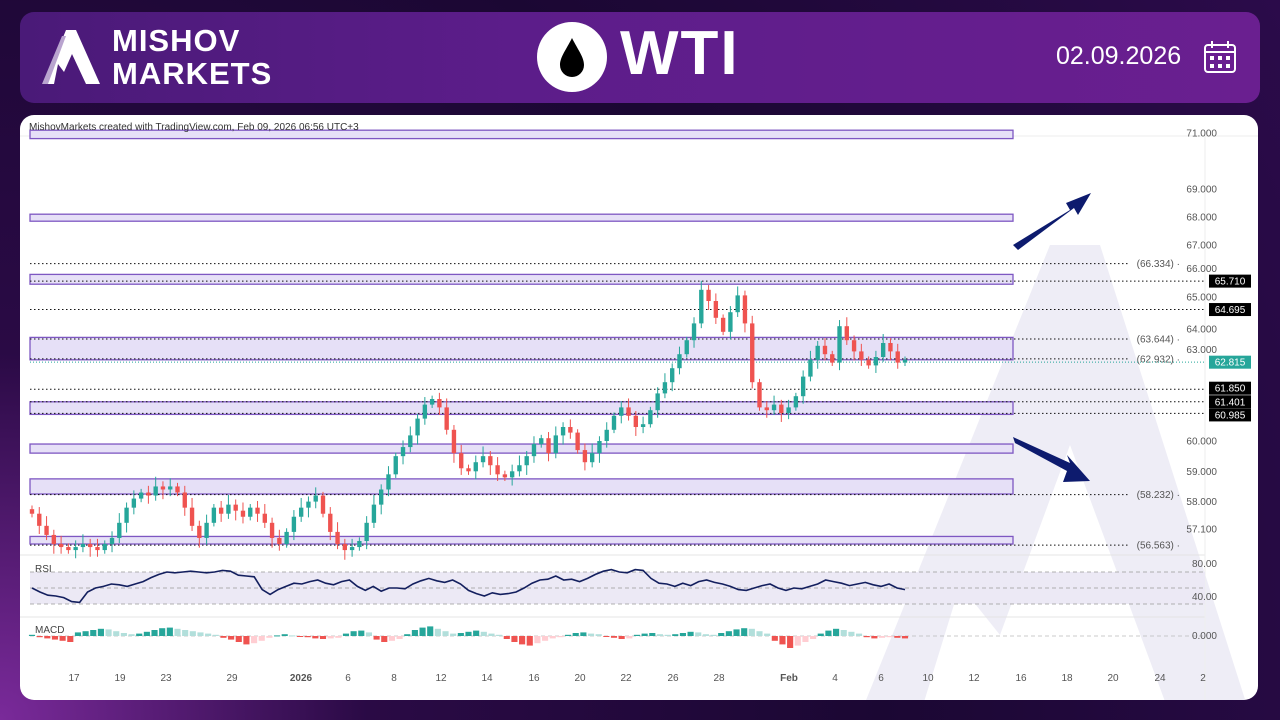  What do you see at coordinates (1230, 415) in the screenshot?
I see `price-tag: 60.985` at bounding box center [1230, 415].